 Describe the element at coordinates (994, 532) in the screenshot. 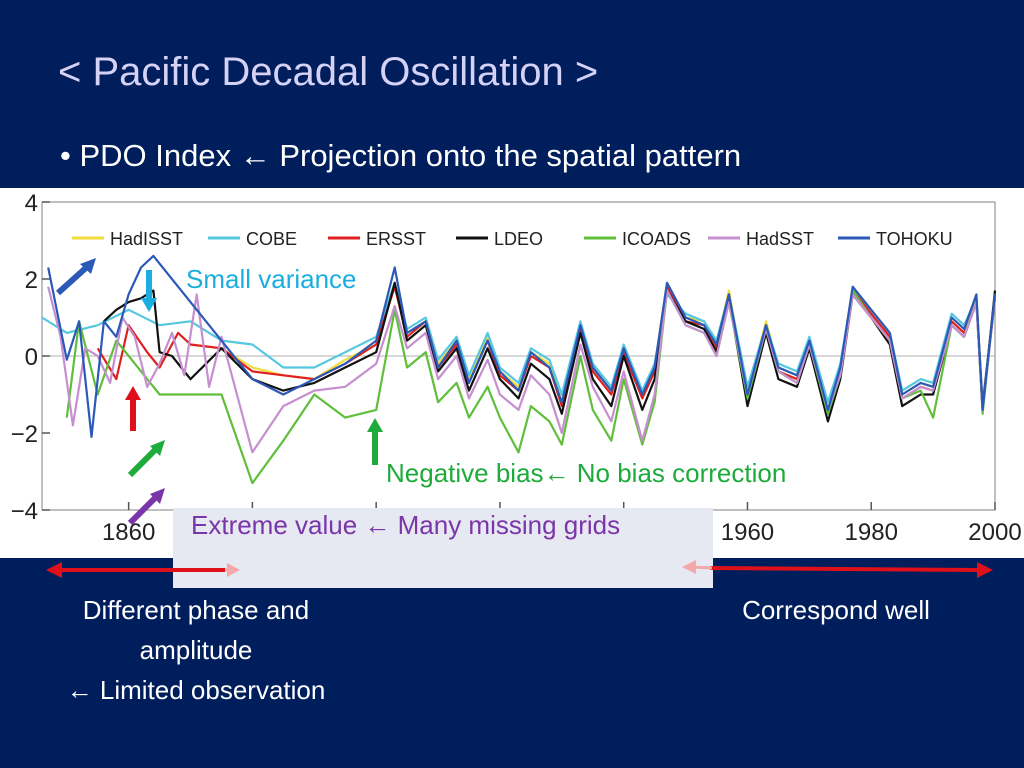

I see `x-tick-label: 2000` at that location.